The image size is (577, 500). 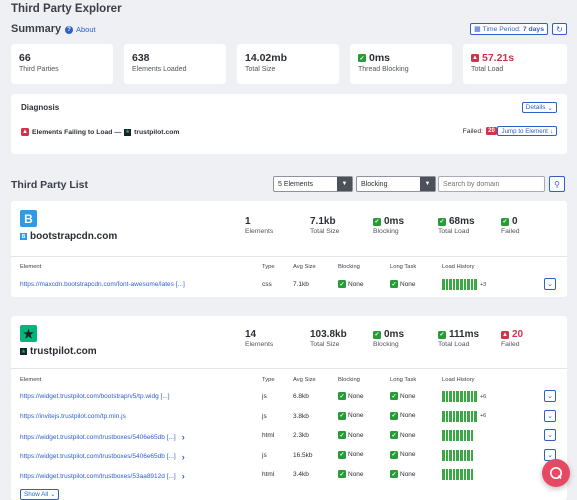 I want to click on column-header-element: Element, so click(x=31, y=267).